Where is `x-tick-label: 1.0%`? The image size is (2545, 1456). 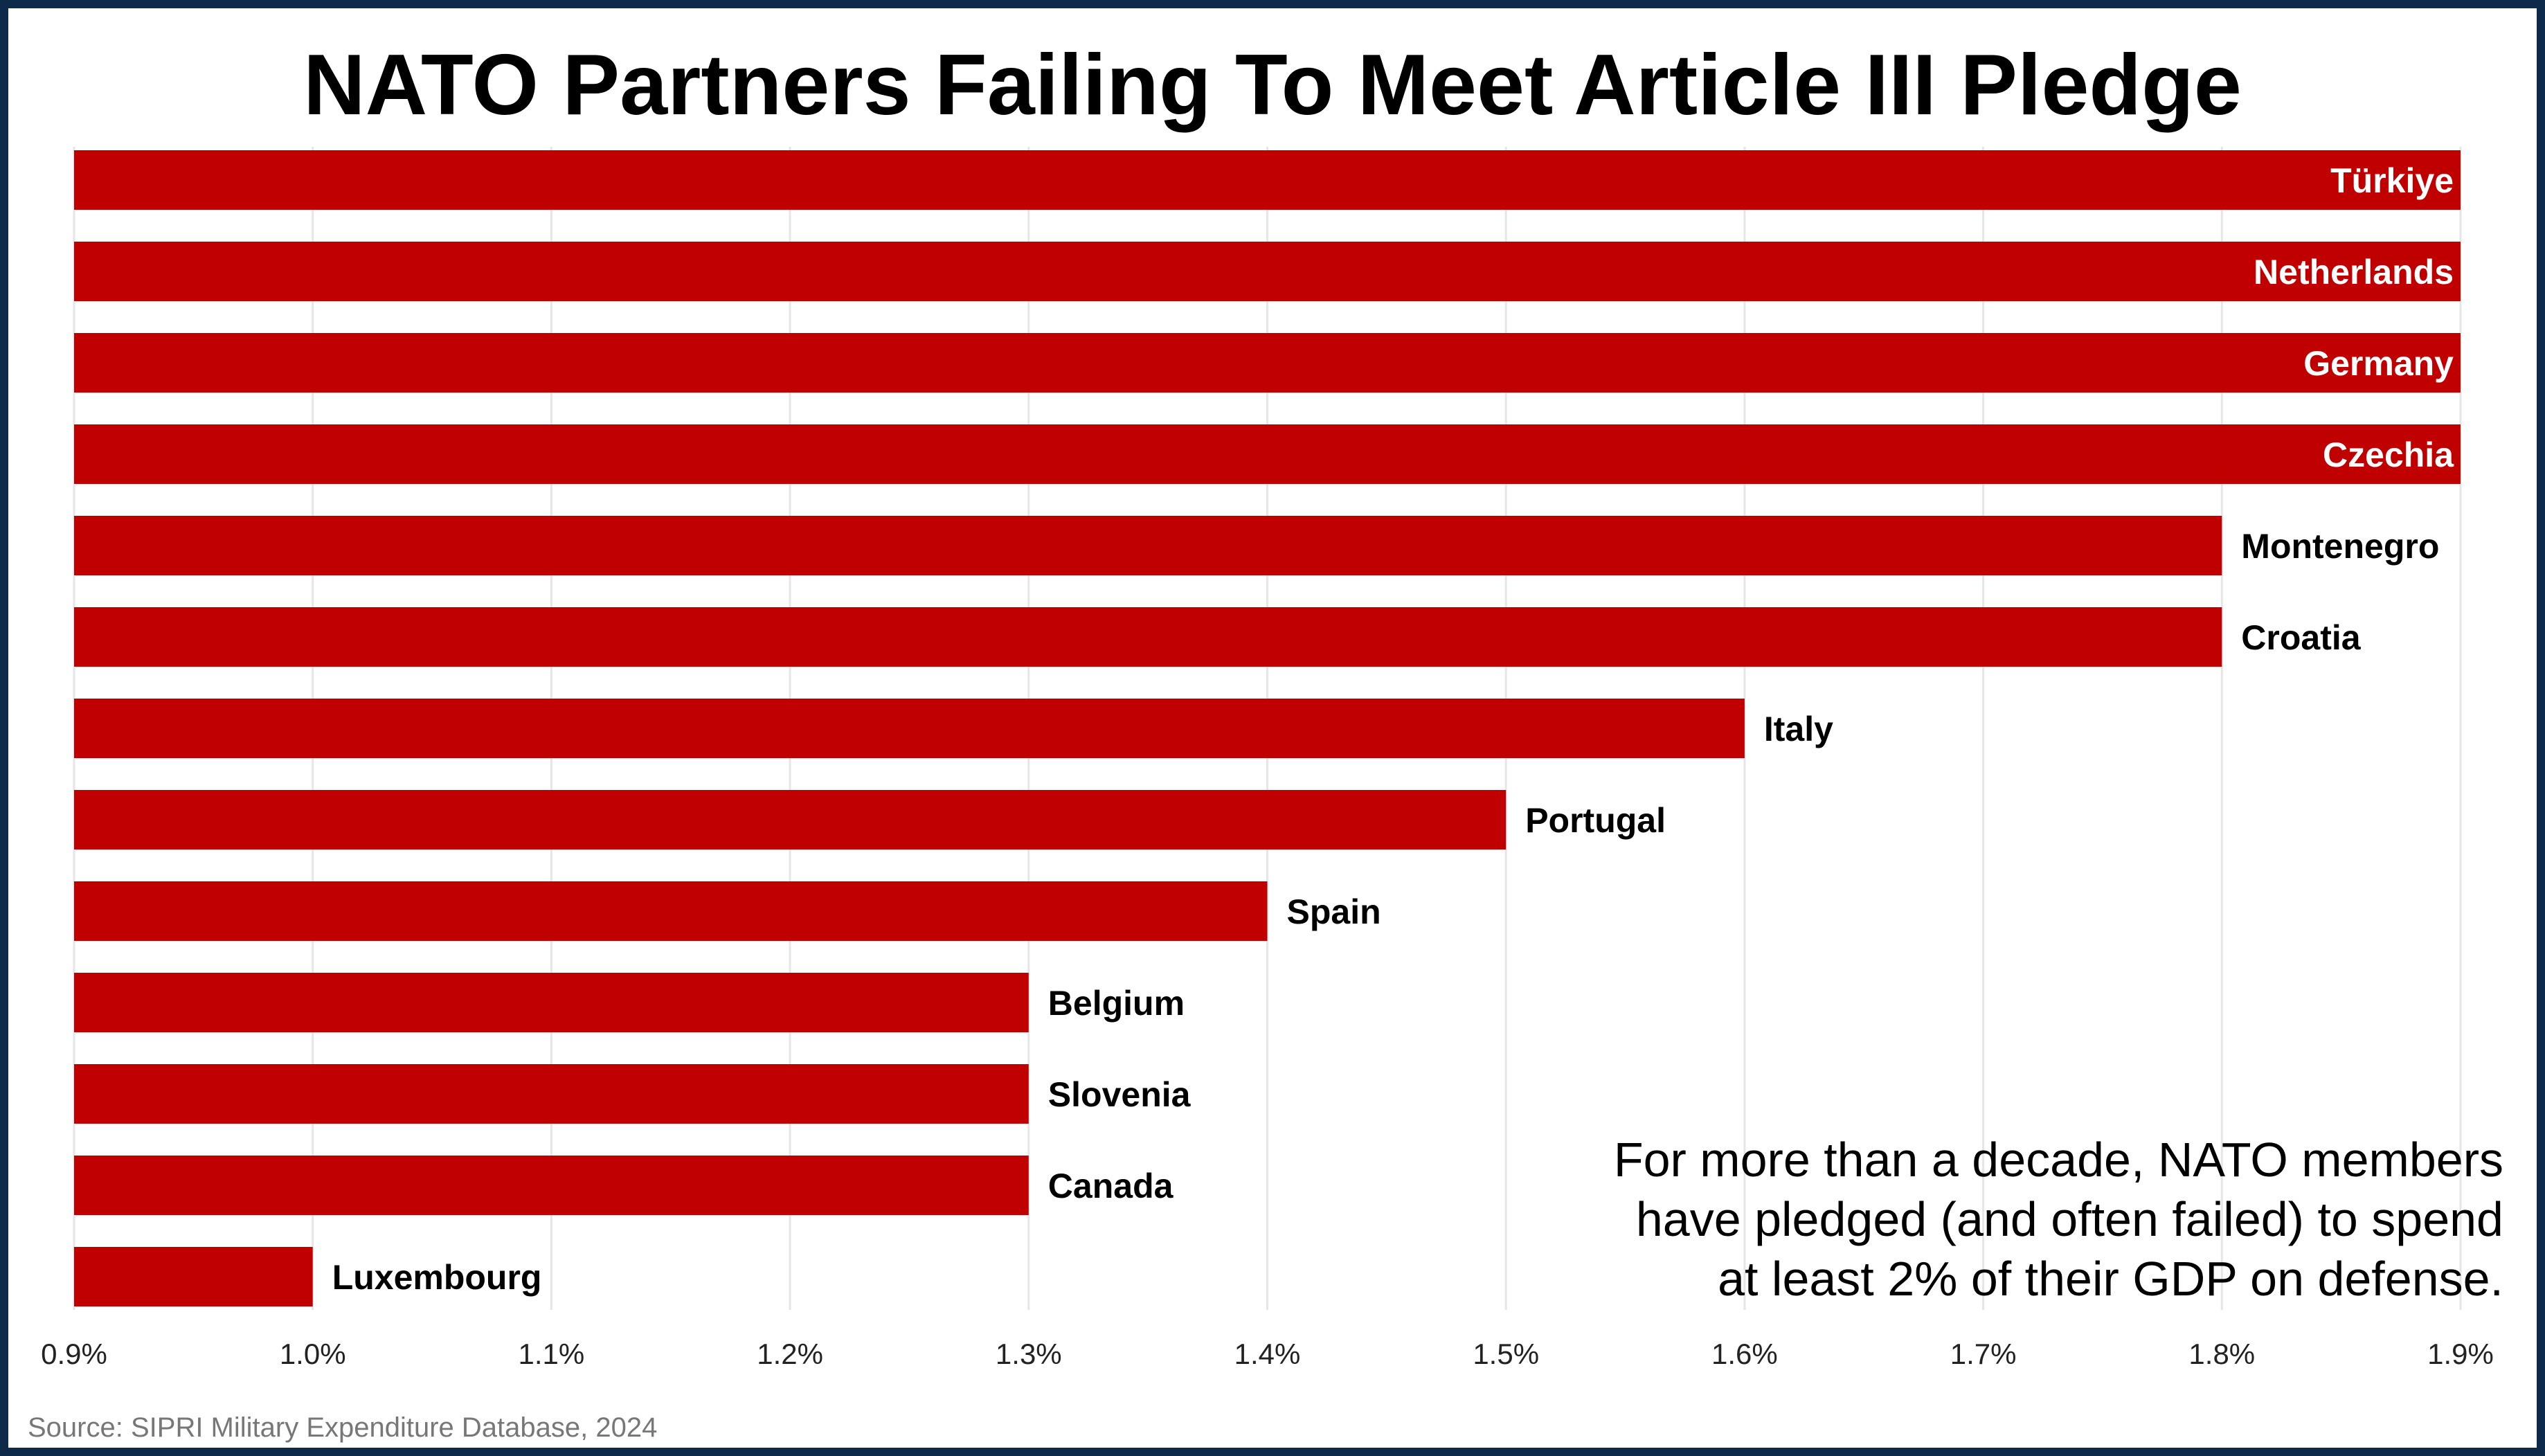 x-tick-label: 1.0% is located at coordinates (313, 1354).